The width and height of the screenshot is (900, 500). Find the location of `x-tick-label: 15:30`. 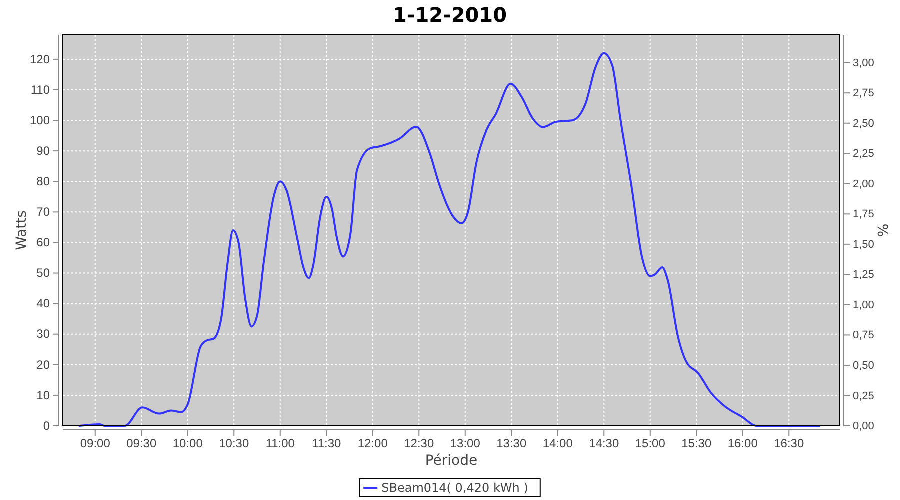

x-tick-label: 15:30 is located at coordinates (697, 443).